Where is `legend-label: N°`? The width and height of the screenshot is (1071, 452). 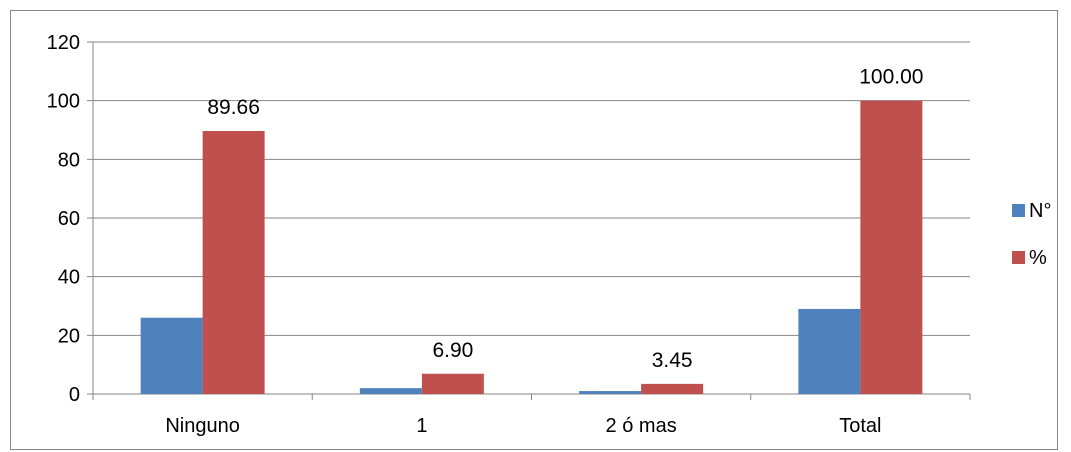 legend-label: N° is located at coordinates (1040, 211).